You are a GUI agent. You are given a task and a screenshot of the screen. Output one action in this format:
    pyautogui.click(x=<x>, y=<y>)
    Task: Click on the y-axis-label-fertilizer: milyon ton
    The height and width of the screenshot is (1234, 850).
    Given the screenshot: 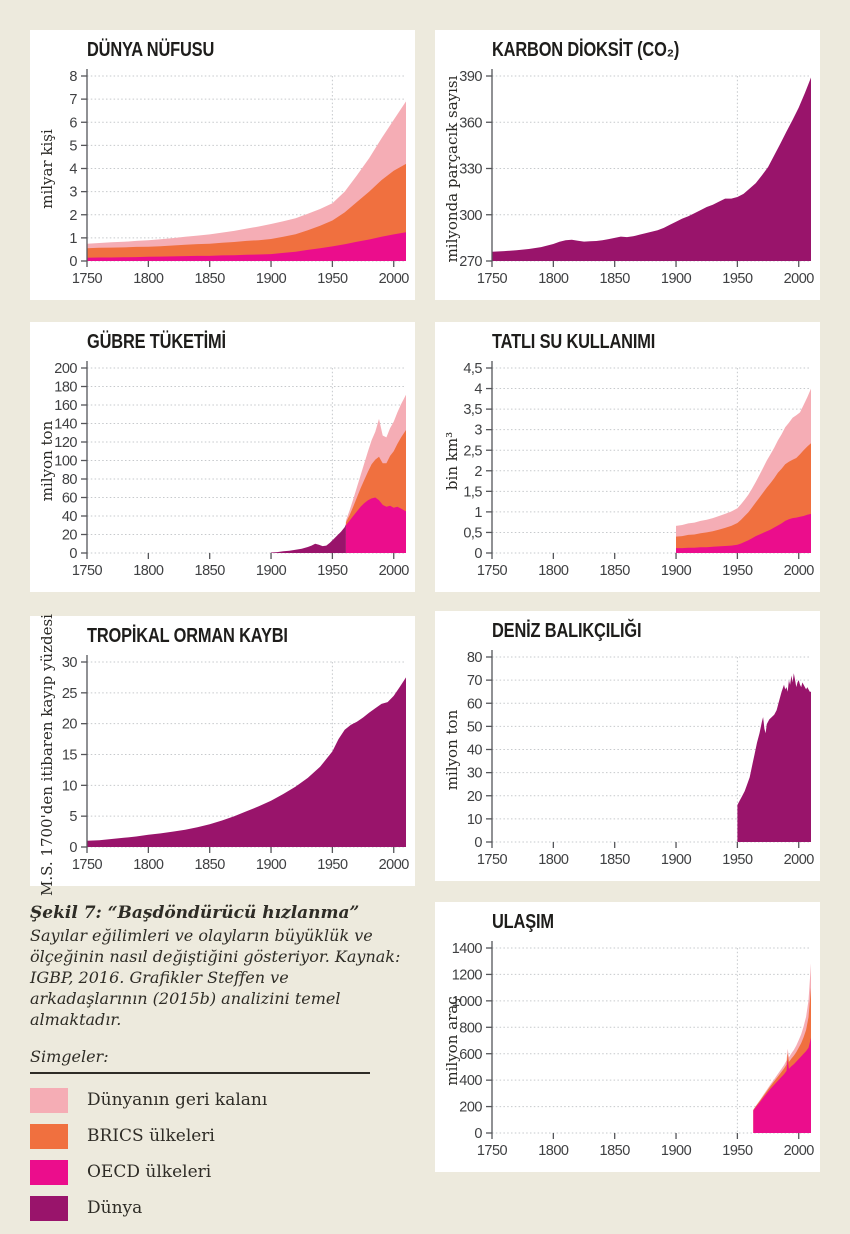 What is the action you would take?
    pyautogui.click(x=47, y=461)
    